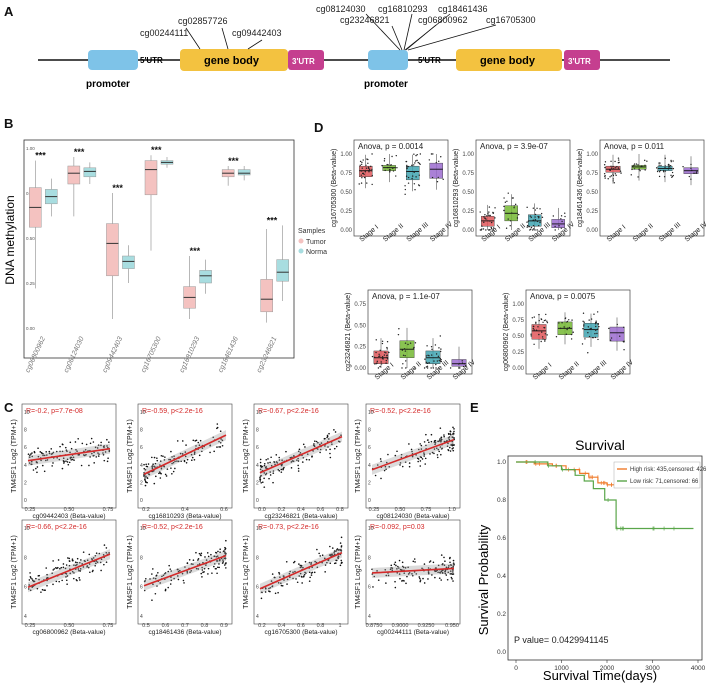 This screenshot has height=686, width=708. What do you see at coordinates (69, 570) in the screenshot?
I see `regression-line` at bounding box center [69, 570].